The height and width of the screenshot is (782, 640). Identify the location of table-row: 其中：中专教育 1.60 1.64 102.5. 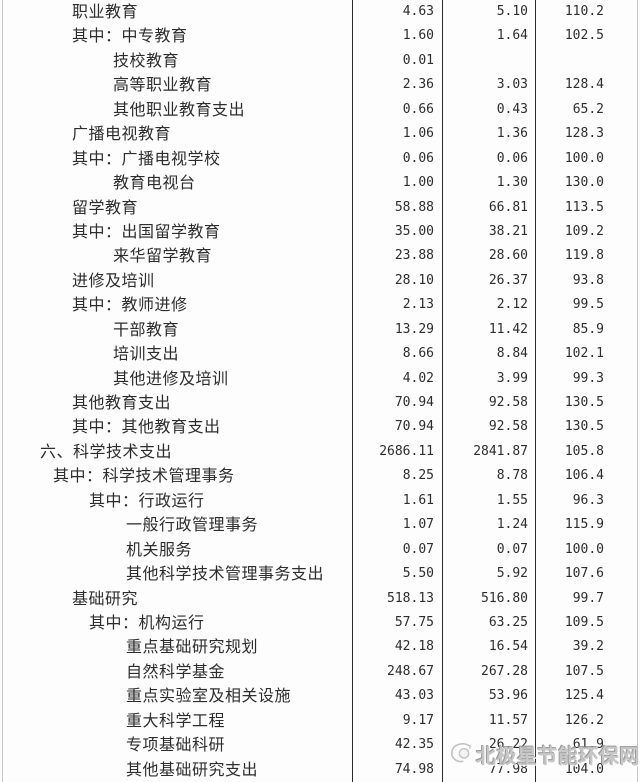
(320, 36).